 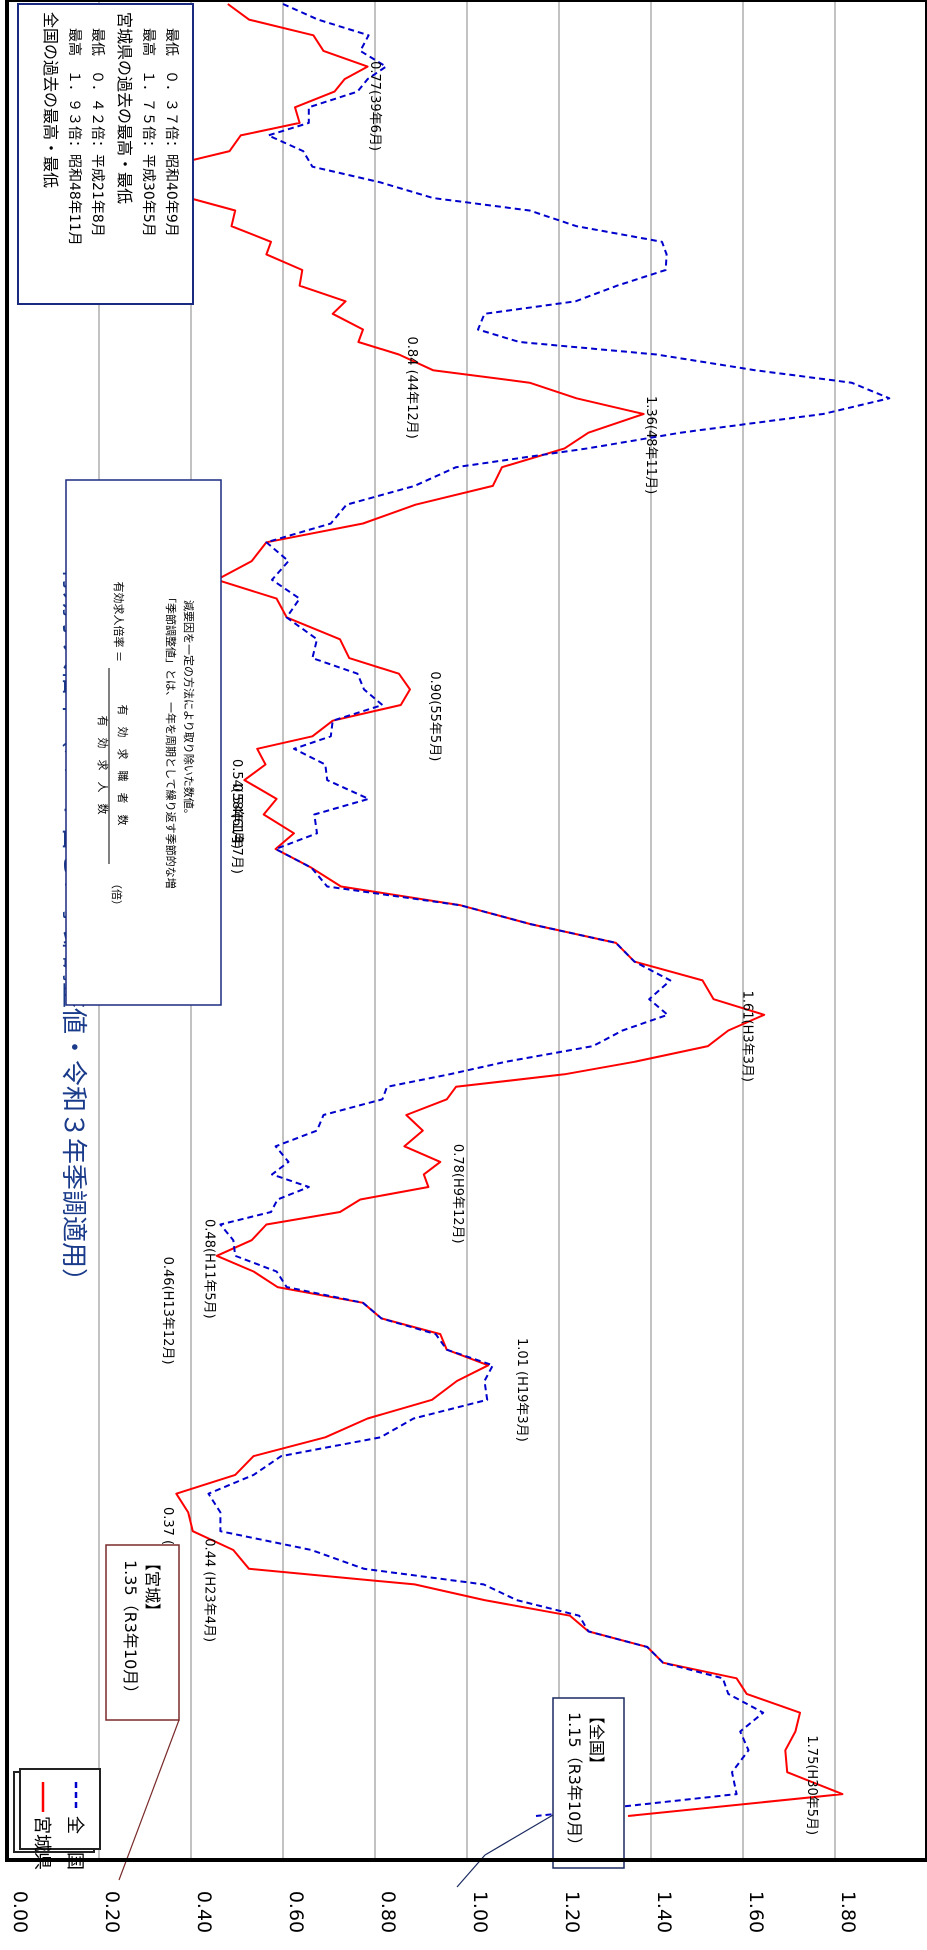 What do you see at coordinates (74, 137) in the screenshot?
I see `records-line-2: 最高 １．９３倍：昭和48年11月` at bounding box center [74, 137].